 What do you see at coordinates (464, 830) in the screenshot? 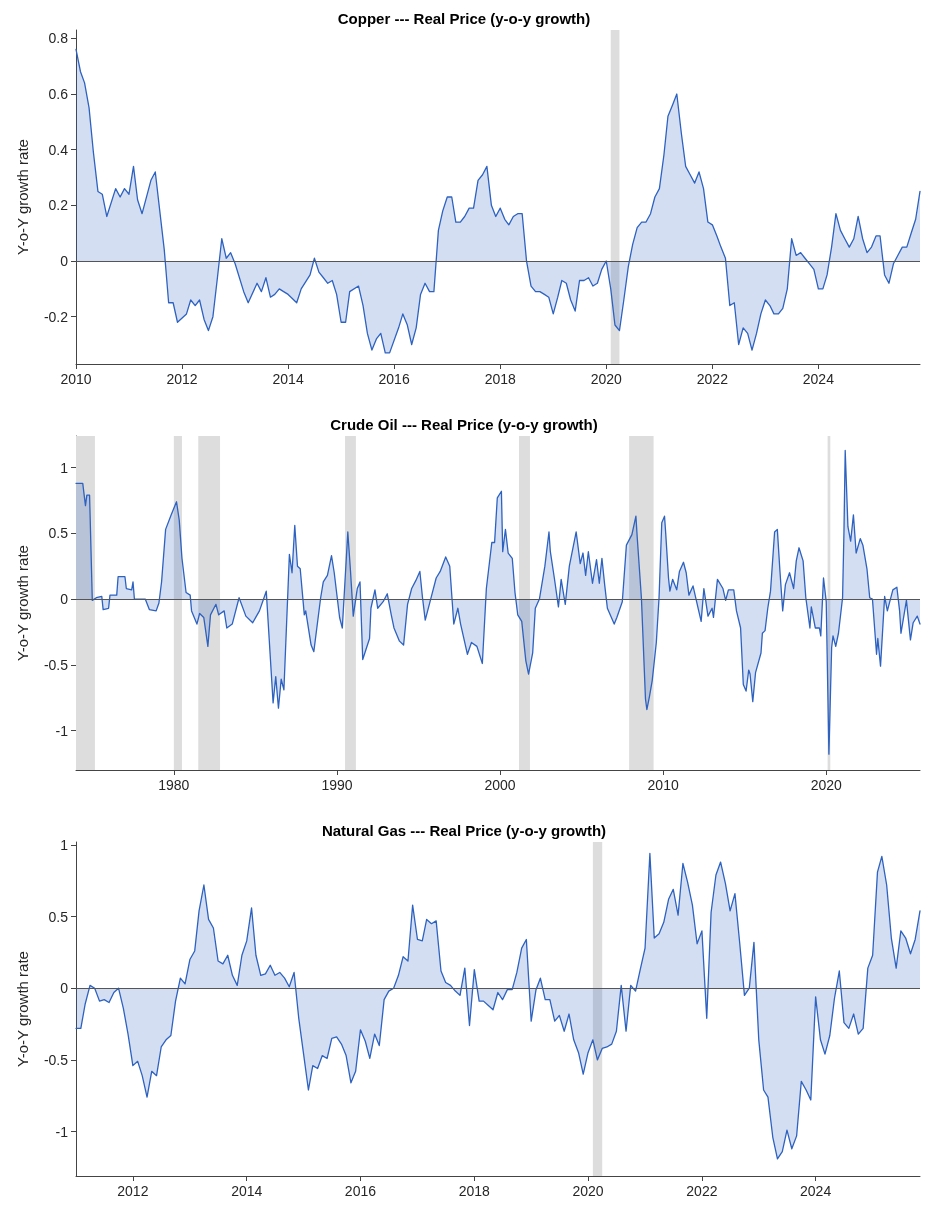
I see `chart-title: Natural Gas --- Real Price (y-o-y growth)` at bounding box center [464, 830].